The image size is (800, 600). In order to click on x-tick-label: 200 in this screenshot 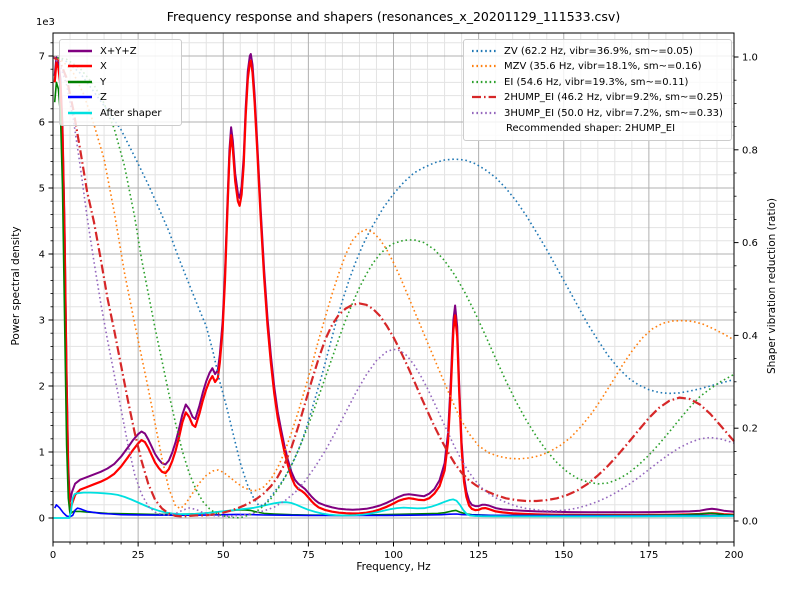, I will do `click(733, 555)`.